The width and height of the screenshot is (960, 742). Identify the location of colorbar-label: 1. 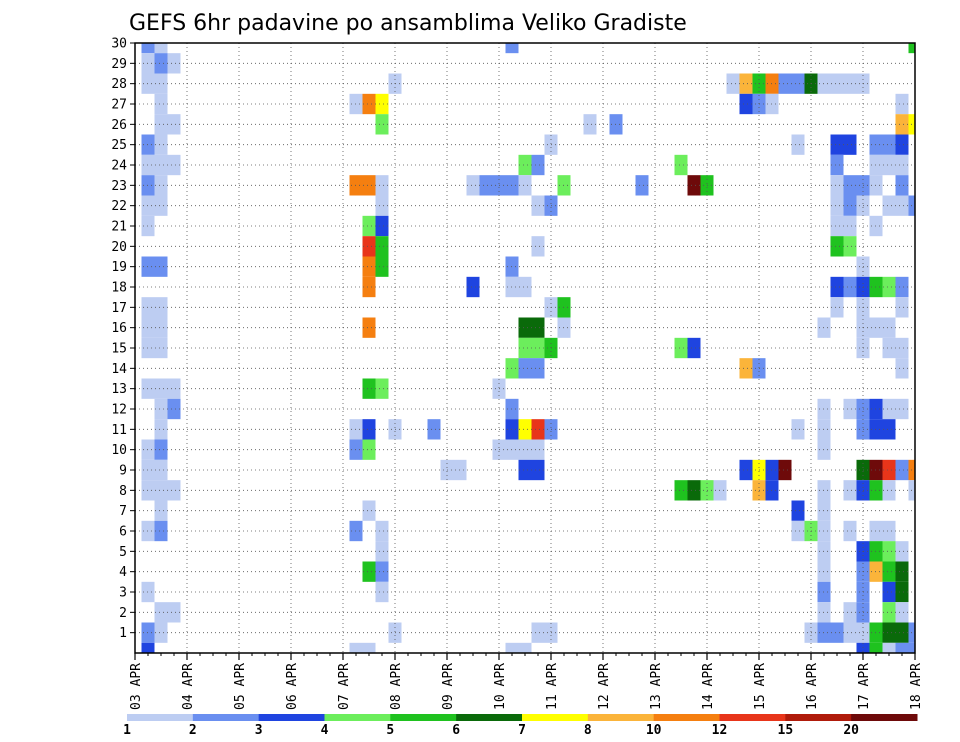
(127, 730).